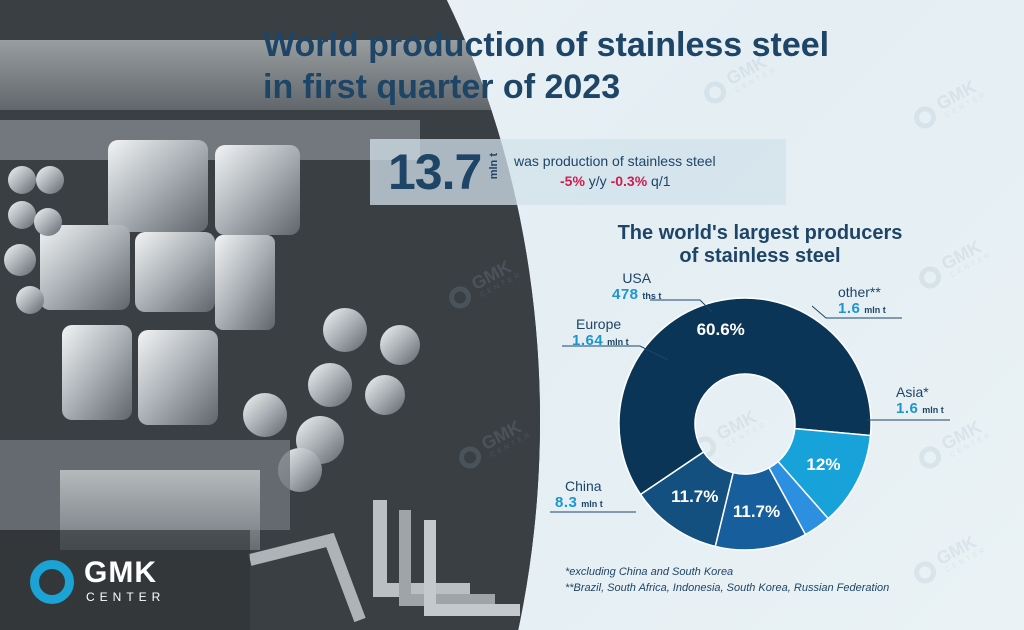 The image size is (1024, 630). I want to click on chart-title-line-2: of stainless steel, so click(760, 256).